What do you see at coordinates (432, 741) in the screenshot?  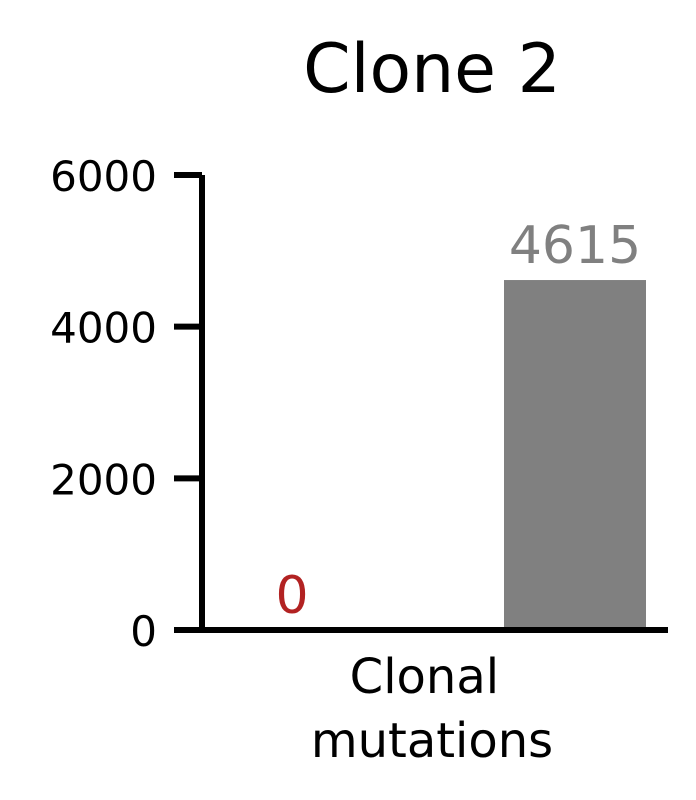 I see `x-category-label-line-2: mutations` at bounding box center [432, 741].